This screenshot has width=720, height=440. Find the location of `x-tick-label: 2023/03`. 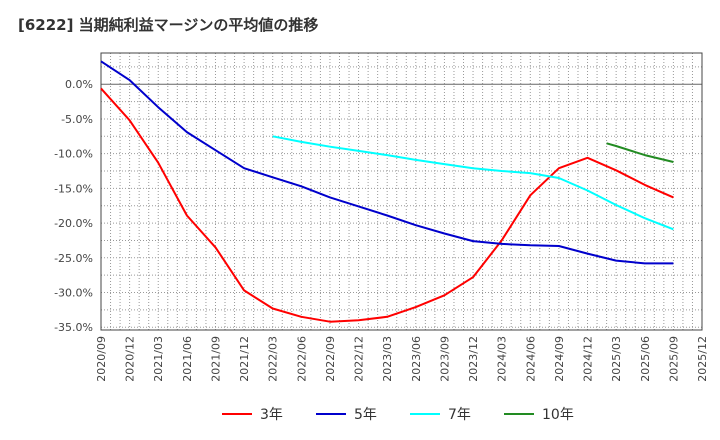

x-tick-label: 2023/03 is located at coordinates (387, 359).